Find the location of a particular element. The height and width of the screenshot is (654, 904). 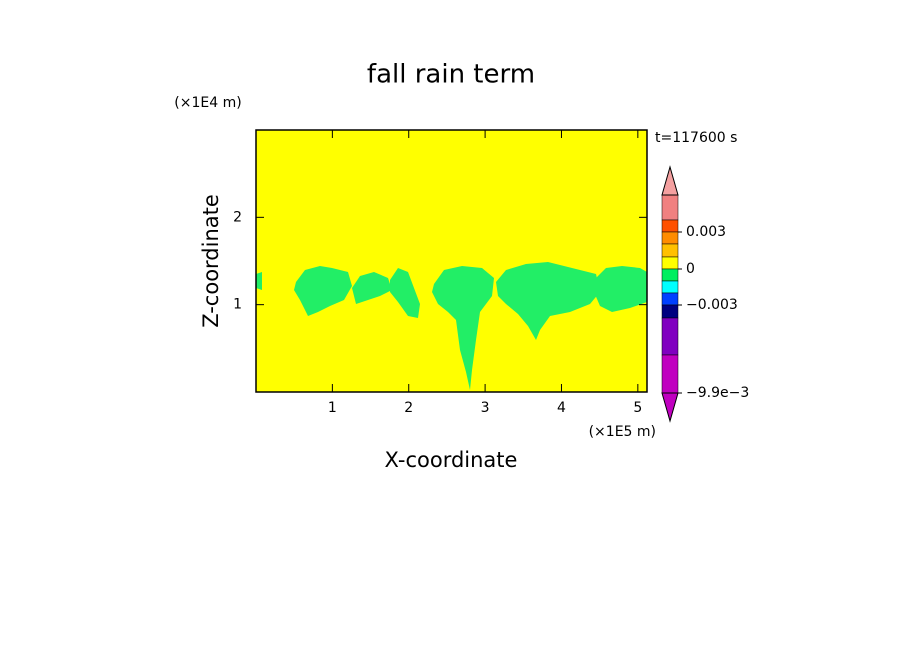

x-tick-label: 3 is located at coordinates (485, 408).